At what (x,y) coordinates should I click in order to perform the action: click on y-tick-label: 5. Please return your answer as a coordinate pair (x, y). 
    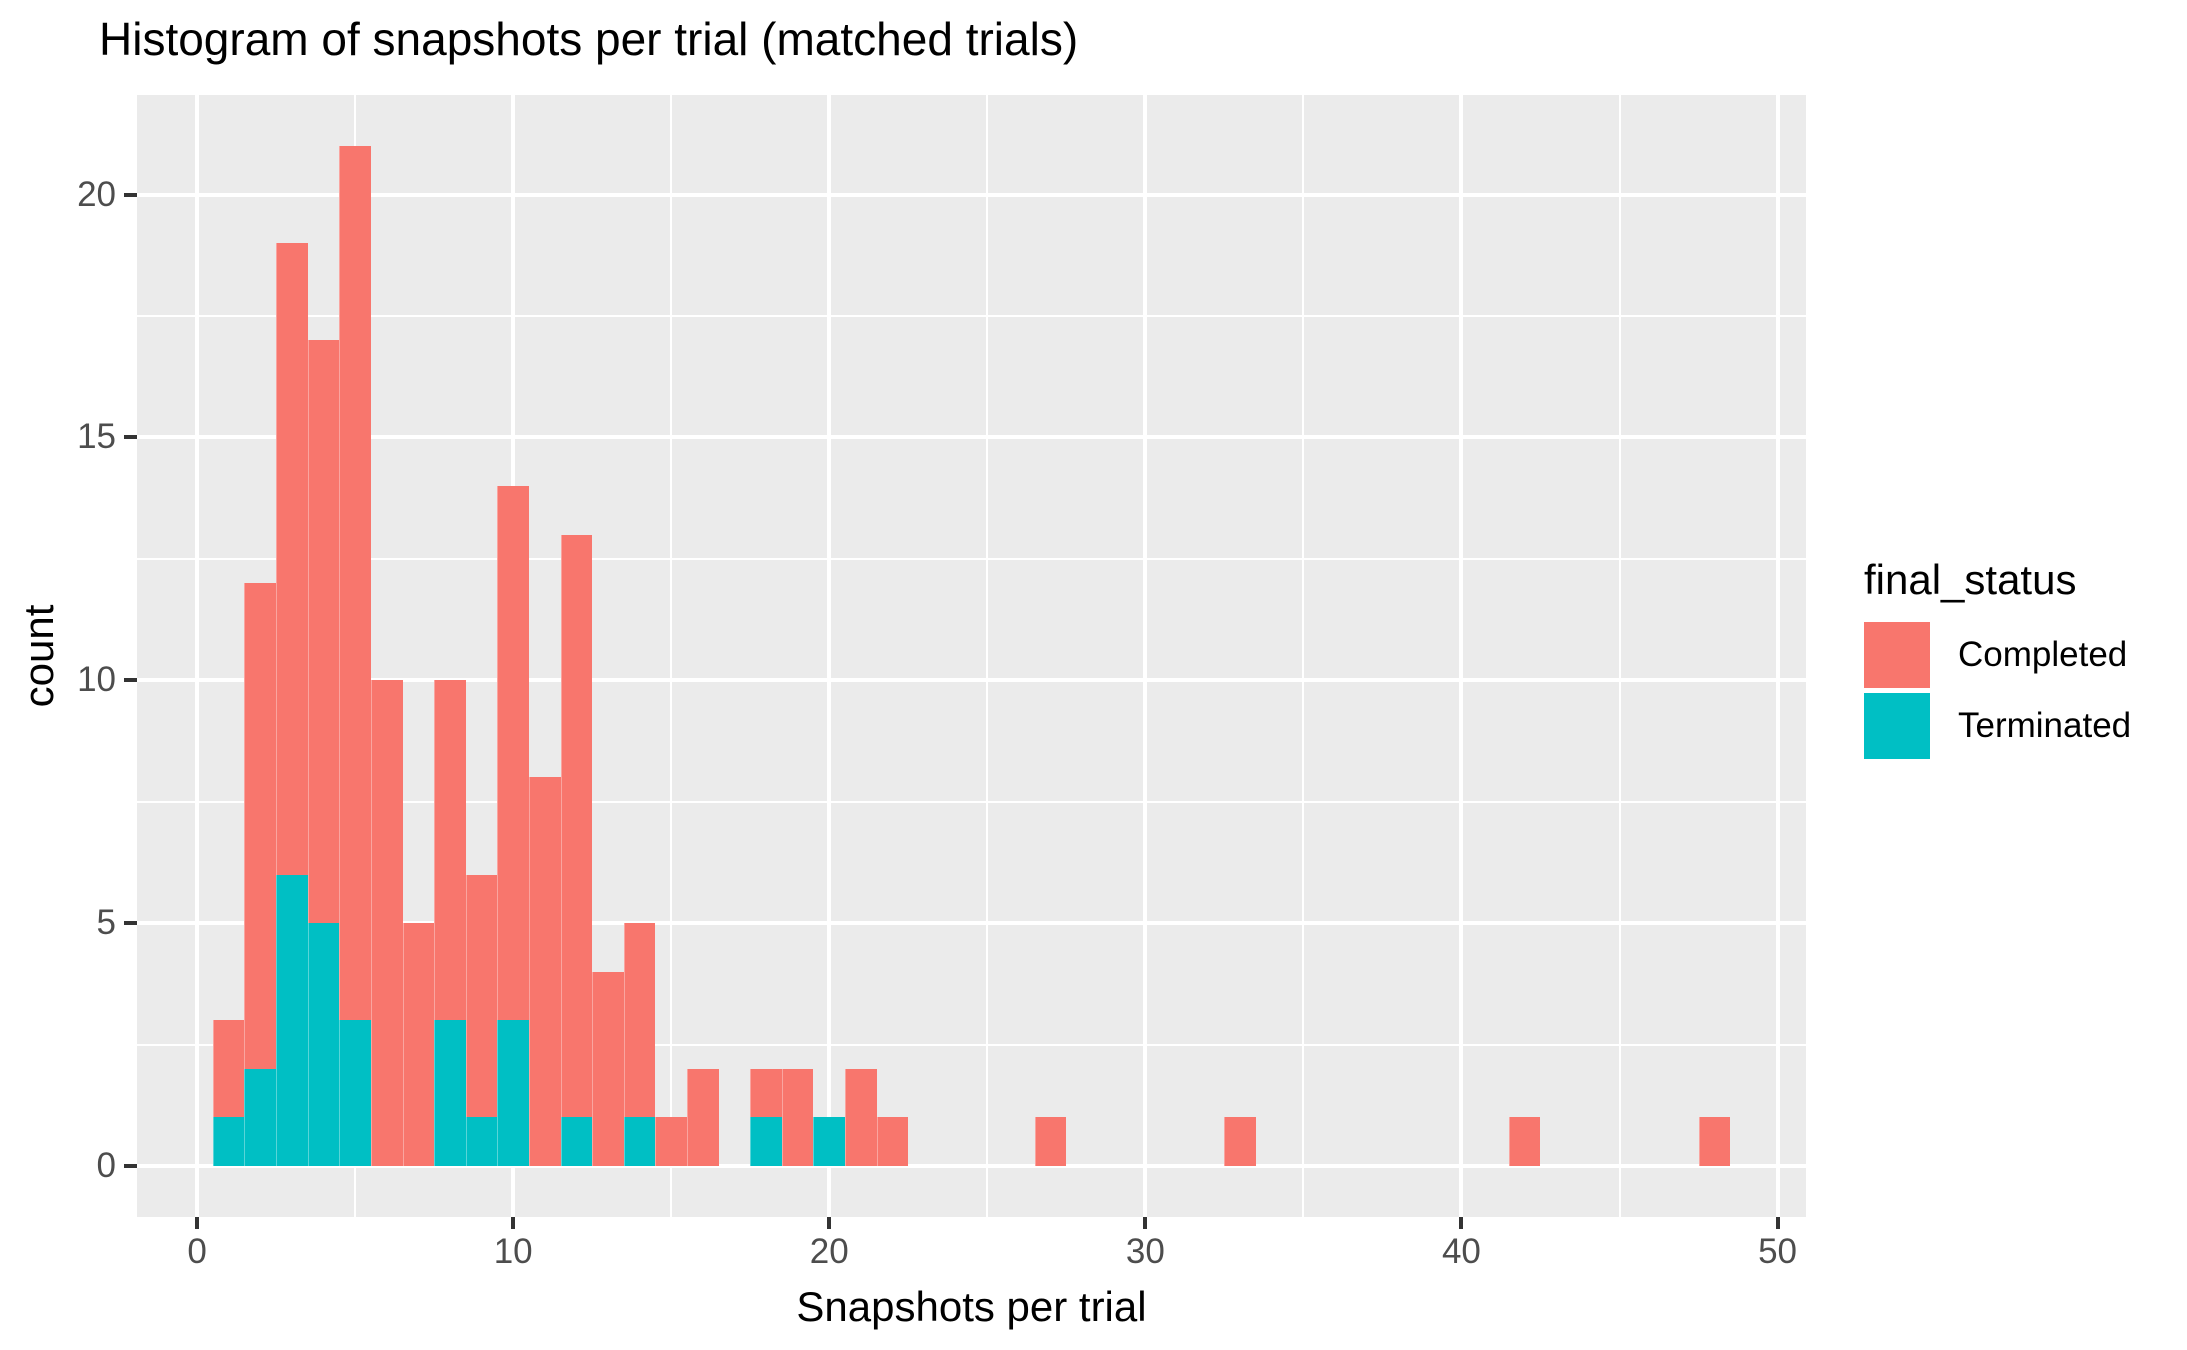
    Looking at the image, I should click on (106, 923).